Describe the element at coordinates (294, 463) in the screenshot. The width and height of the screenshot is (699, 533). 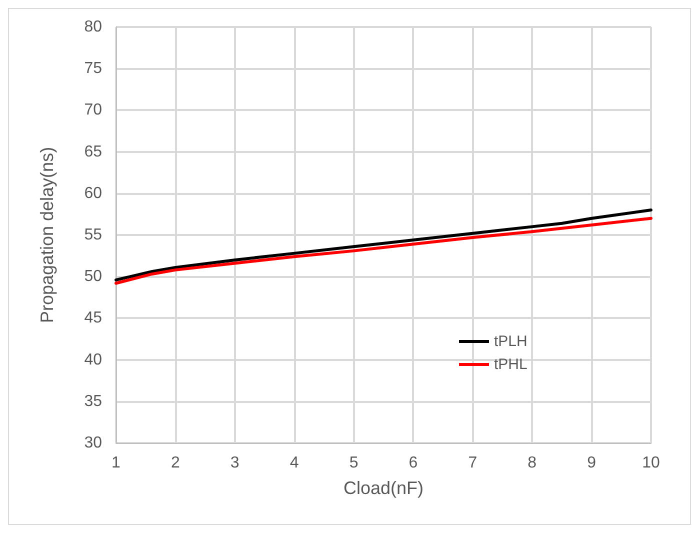
I see `x-tick-label: 4` at that location.